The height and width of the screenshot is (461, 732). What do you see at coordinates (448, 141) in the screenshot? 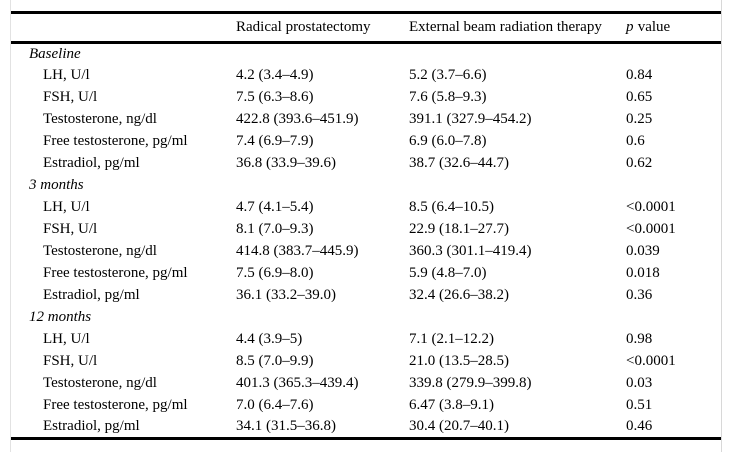
I see `ebrt-value: 6.9 (6.0–7.8)` at bounding box center [448, 141].